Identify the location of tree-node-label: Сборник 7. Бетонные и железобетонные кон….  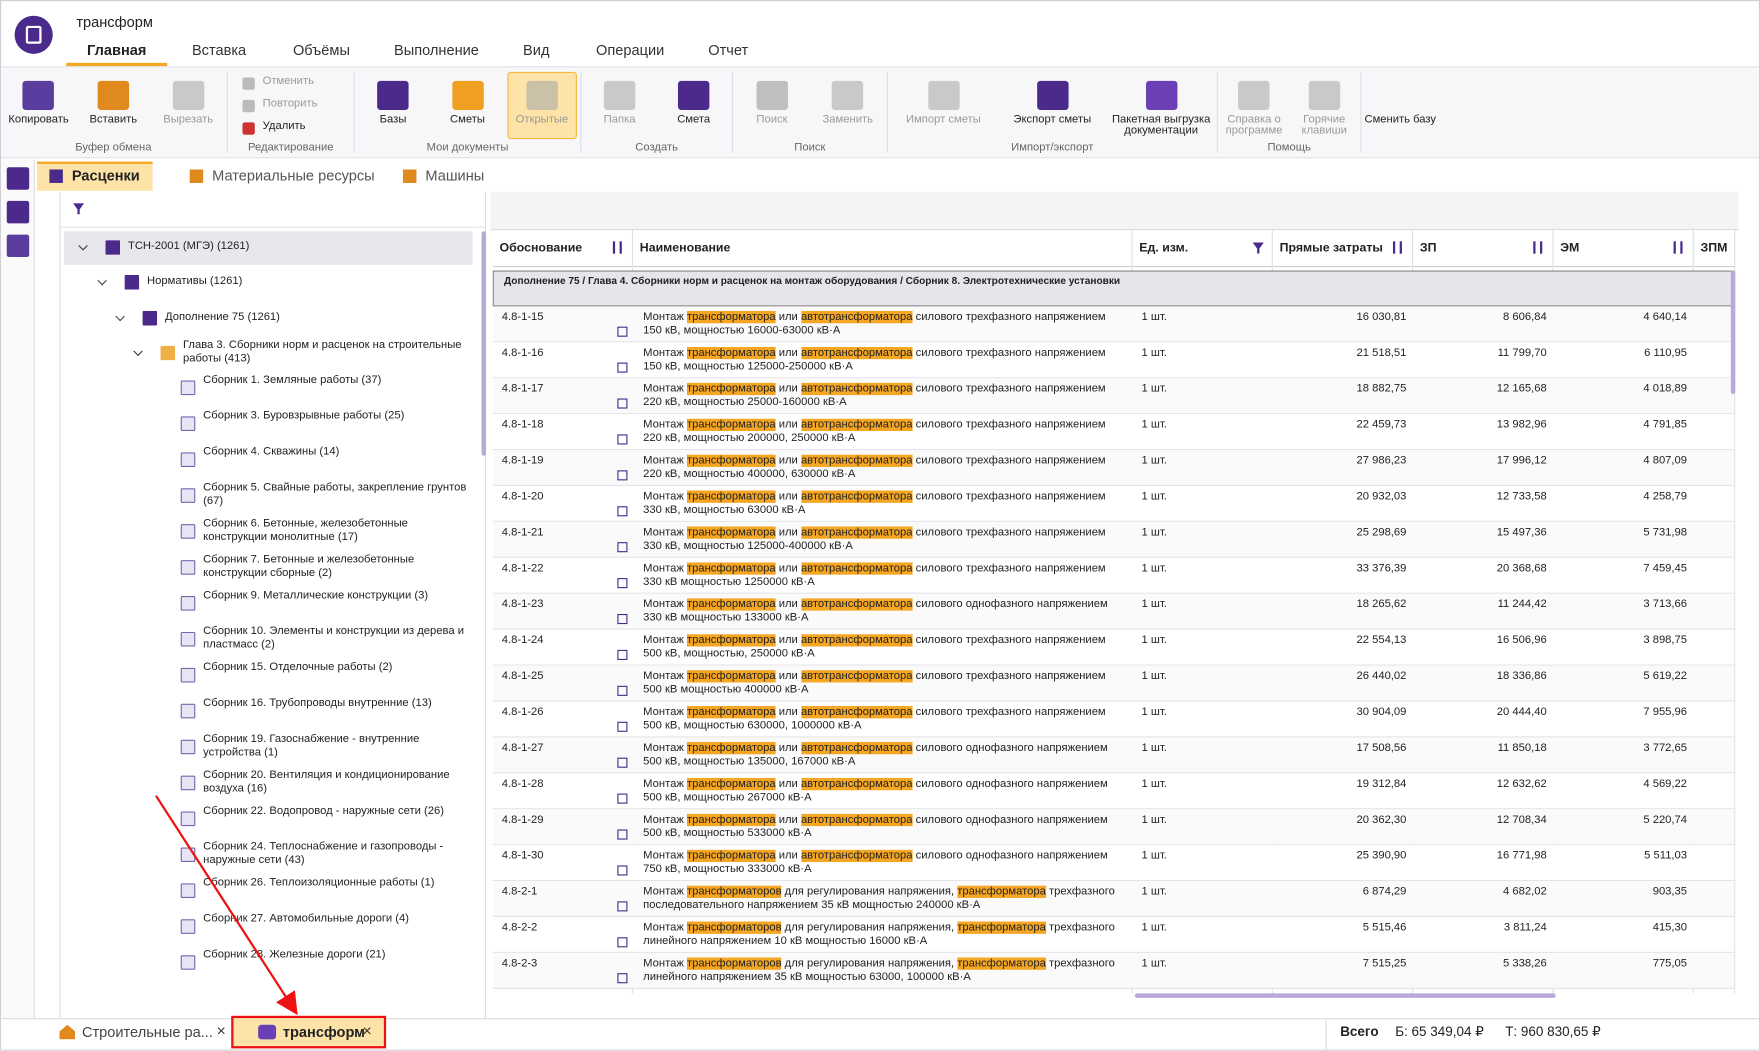
(309, 566).